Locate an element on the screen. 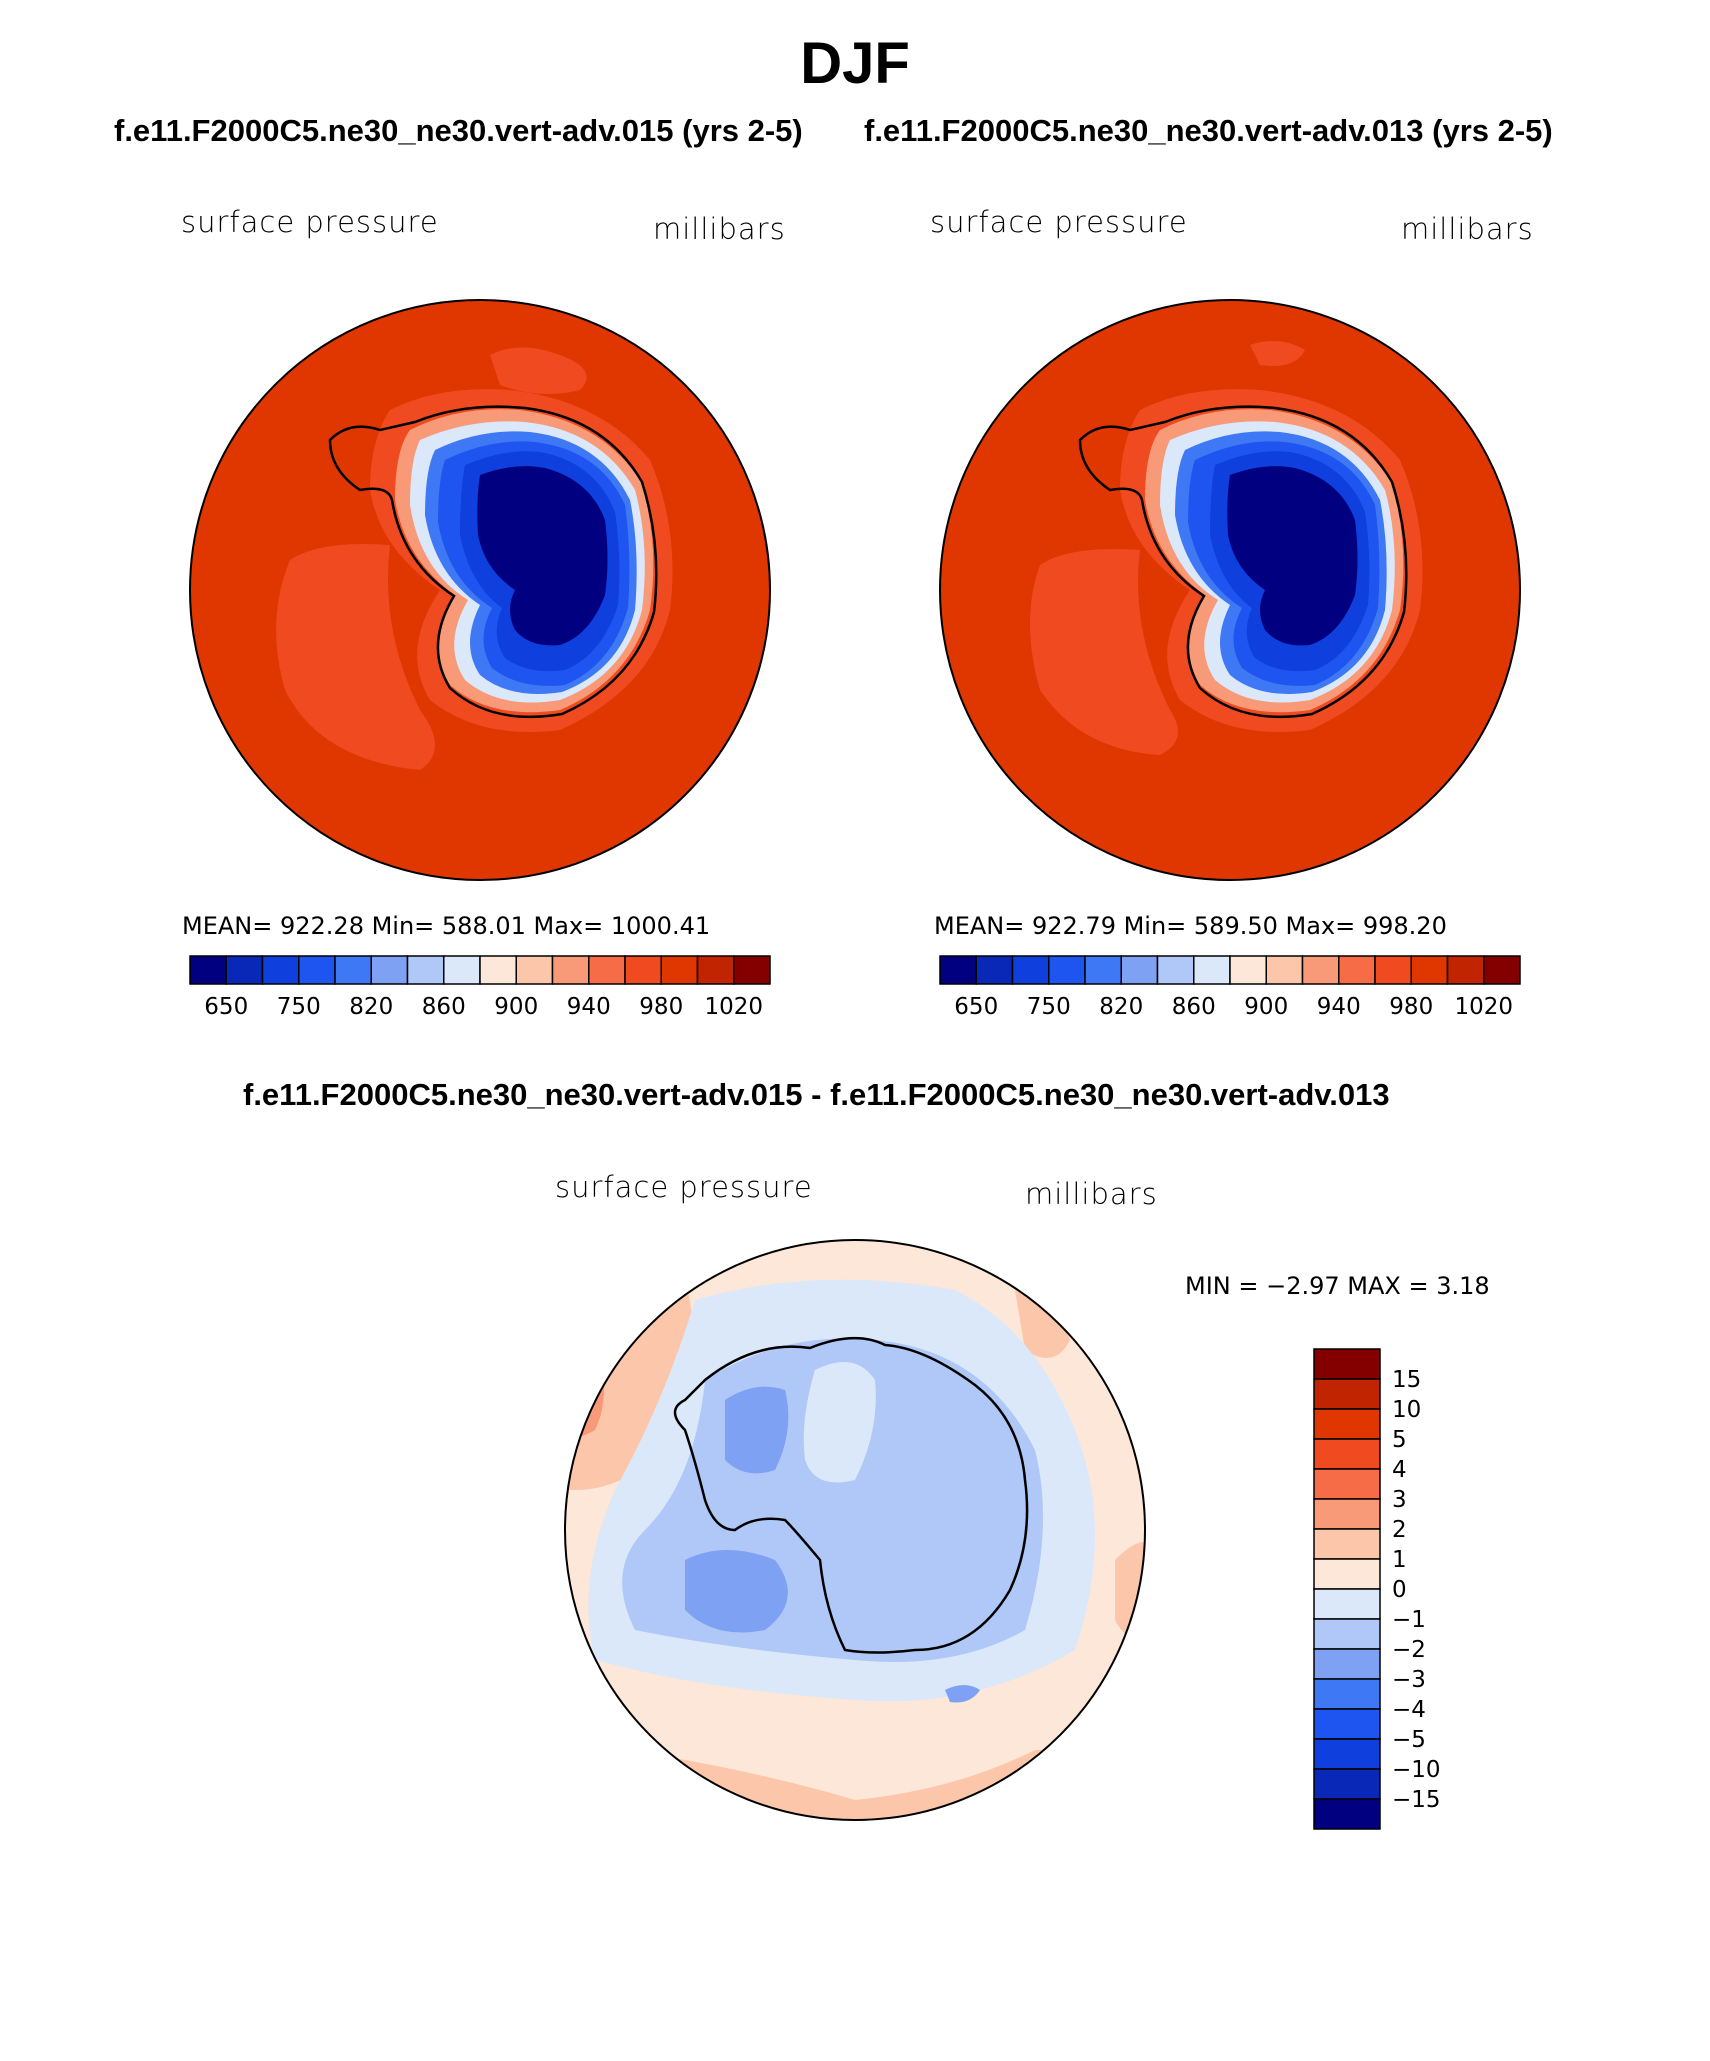  colorbar-tick-label: 1 is located at coordinates (1399, 1560).